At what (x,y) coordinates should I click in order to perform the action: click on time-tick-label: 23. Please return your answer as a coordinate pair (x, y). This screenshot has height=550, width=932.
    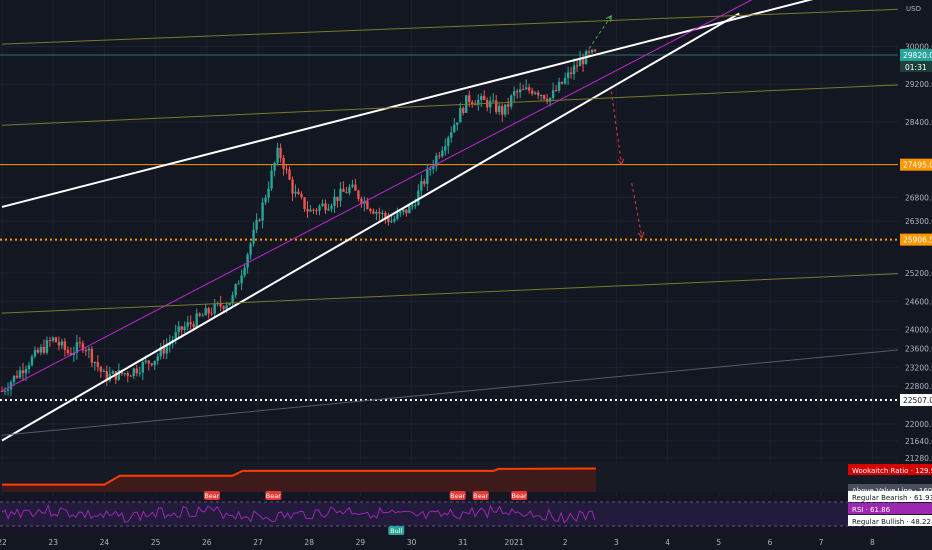
    Looking at the image, I should click on (53, 542).